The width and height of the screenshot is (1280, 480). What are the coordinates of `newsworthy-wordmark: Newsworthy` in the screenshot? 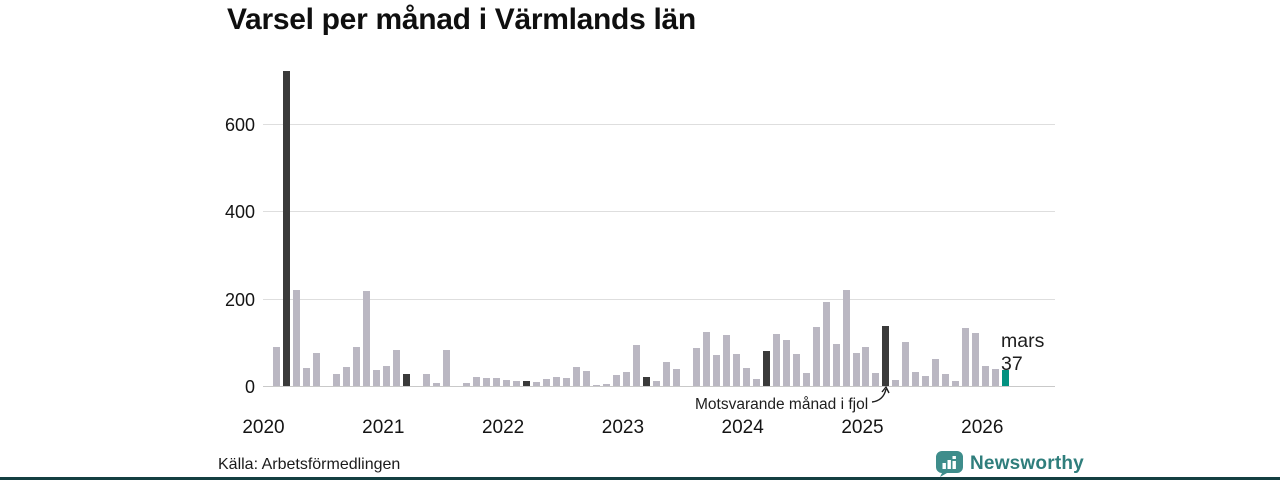 It's located at (1027, 463).